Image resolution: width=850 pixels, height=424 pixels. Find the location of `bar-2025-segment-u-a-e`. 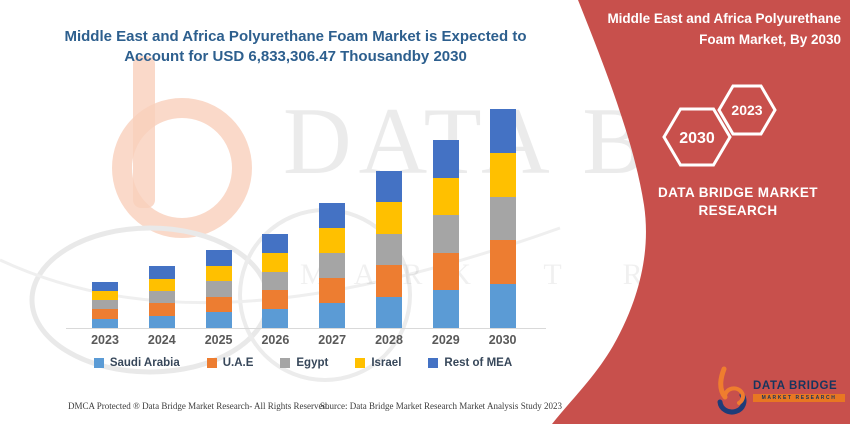

bar-2025-segment-u-a-e is located at coordinates (218, 304).